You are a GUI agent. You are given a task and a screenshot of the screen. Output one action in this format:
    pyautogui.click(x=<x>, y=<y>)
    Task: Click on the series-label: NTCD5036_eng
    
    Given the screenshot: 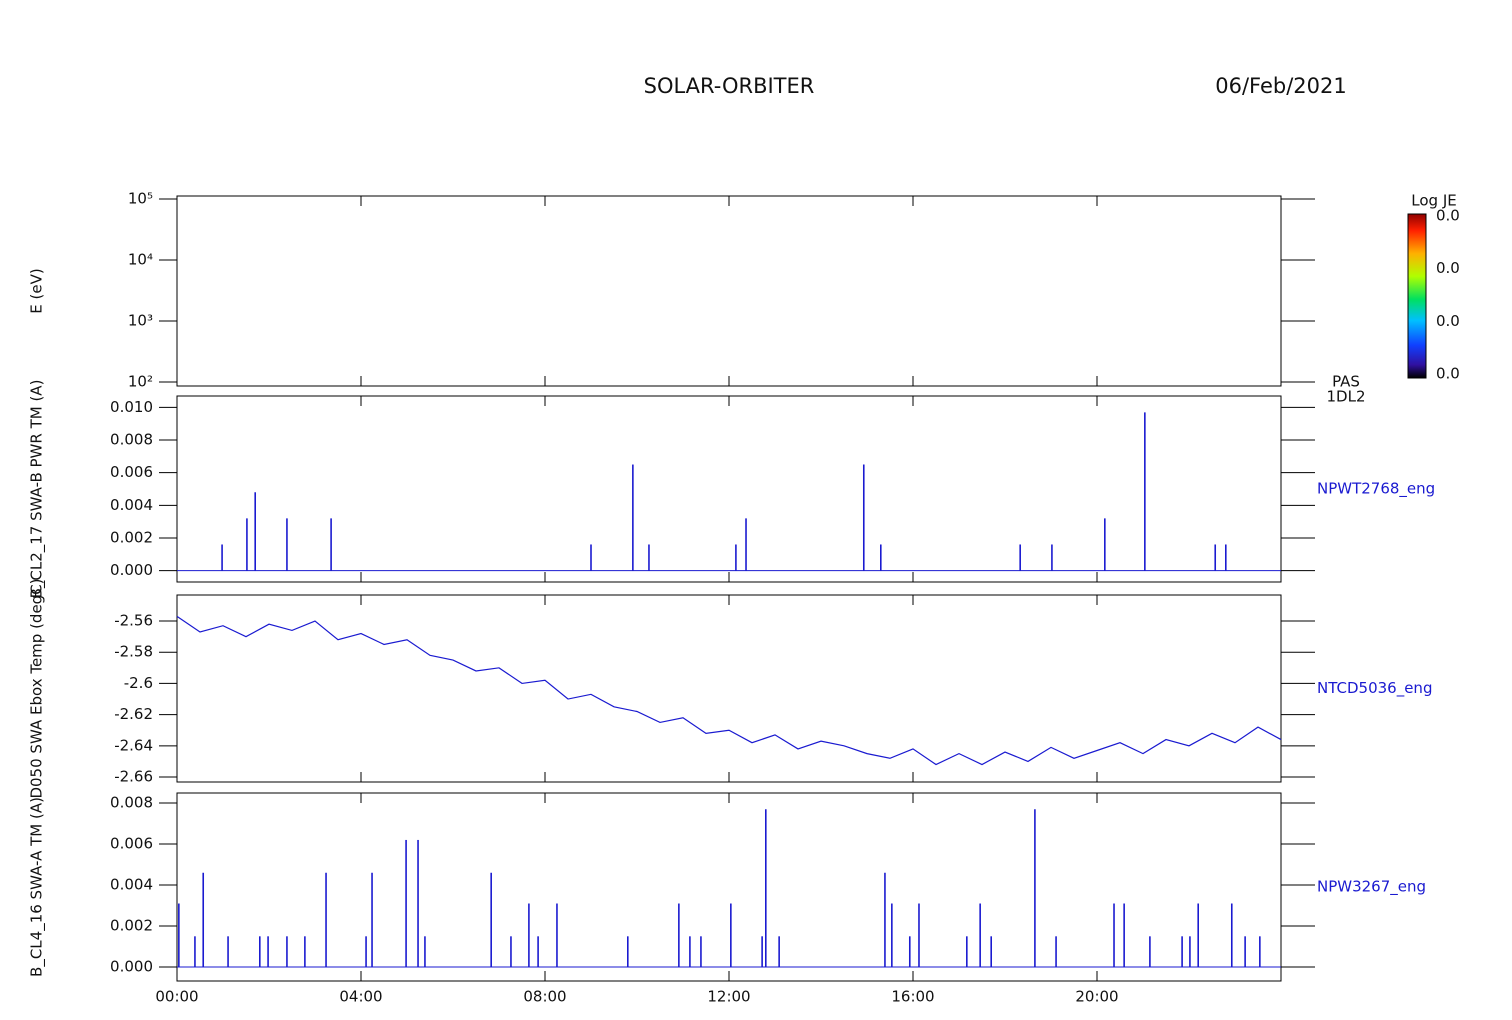 What is the action you would take?
    pyautogui.click(x=1374, y=688)
    